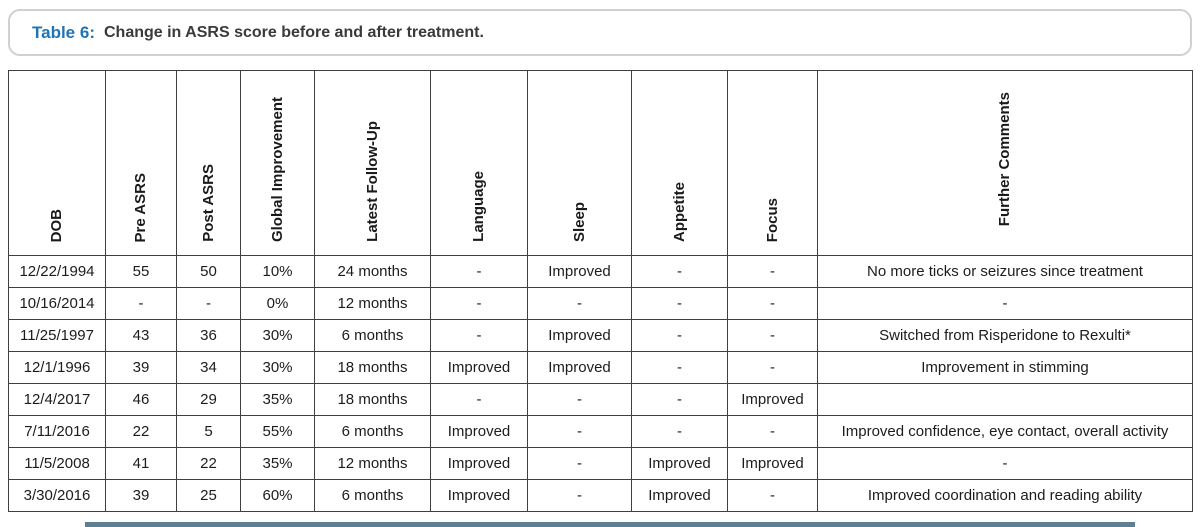  What do you see at coordinates (208, 367) in the screenshot?
I see `cell-post-asrs: 34` at bounding box center [208, 367].